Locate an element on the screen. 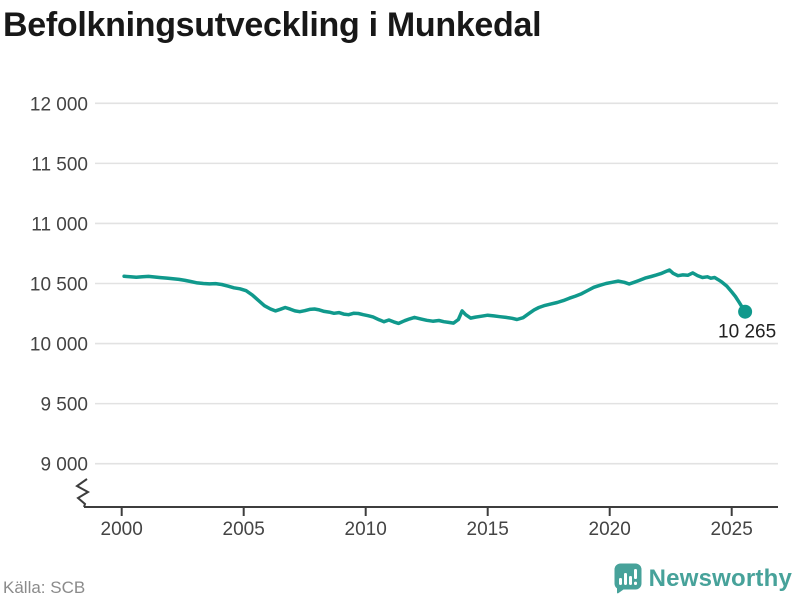 The height and width of the screenshot is (600, 800). x-tick-label: 2020 is located at coordinates (610, 529).